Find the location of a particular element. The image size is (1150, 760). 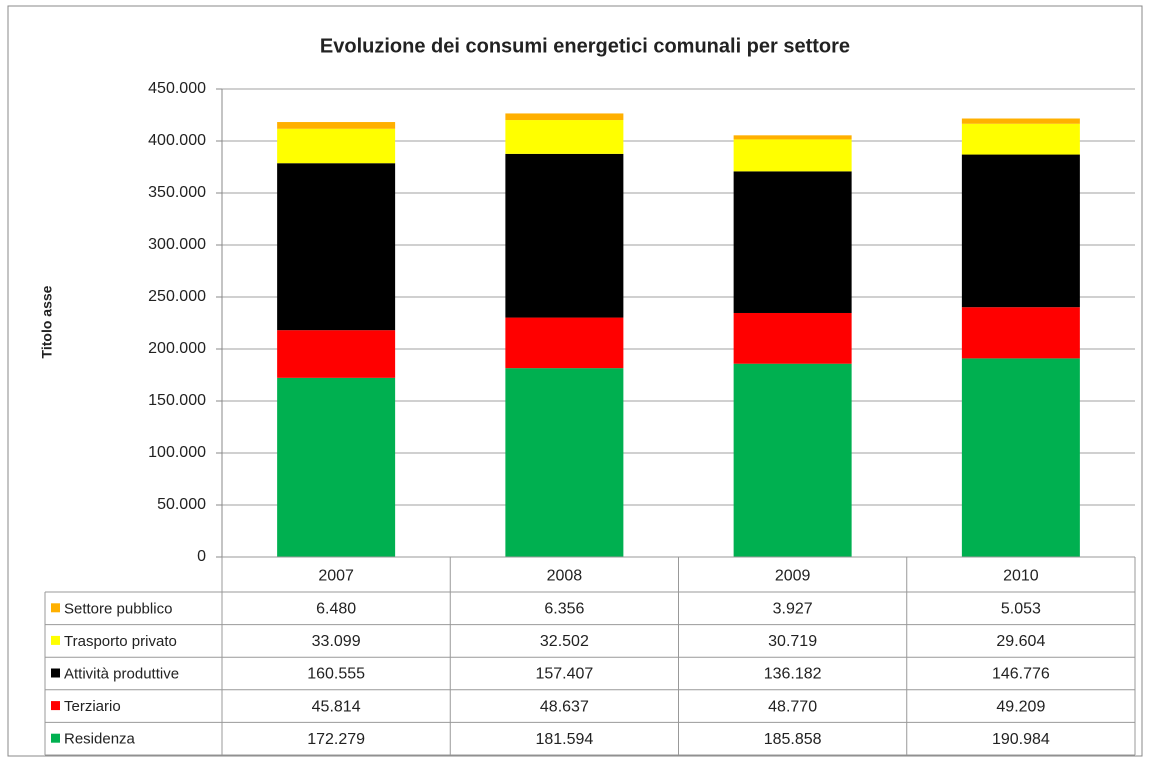

table-cell: 6.480 is located at coordinates (336, 609).